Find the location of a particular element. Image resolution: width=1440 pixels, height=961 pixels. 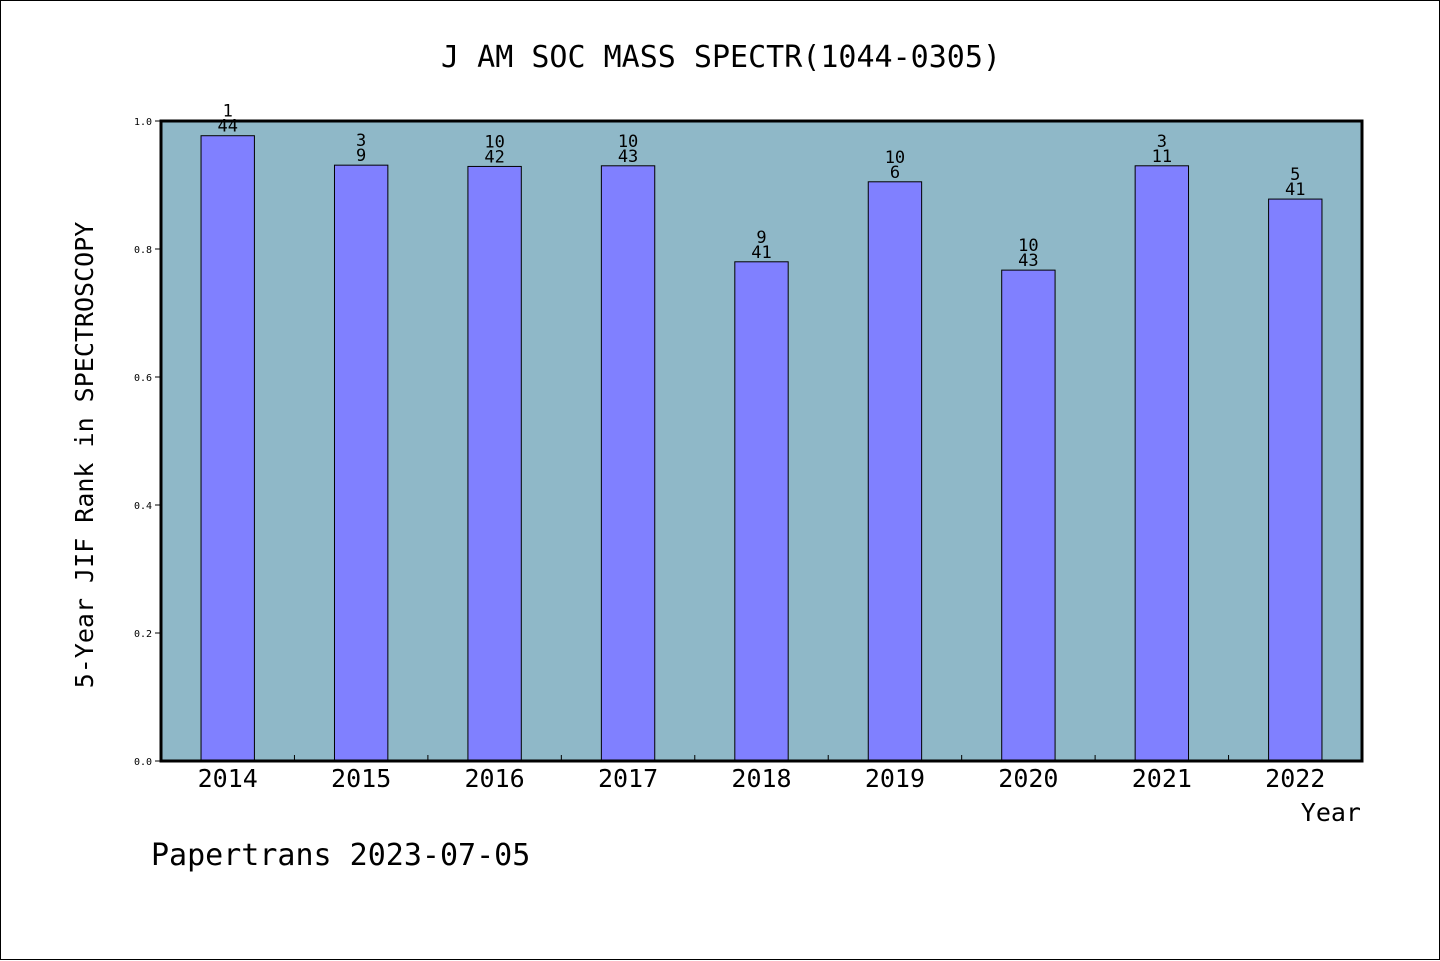

x-tick-label: 2014 is located at coordinates (228, 778).